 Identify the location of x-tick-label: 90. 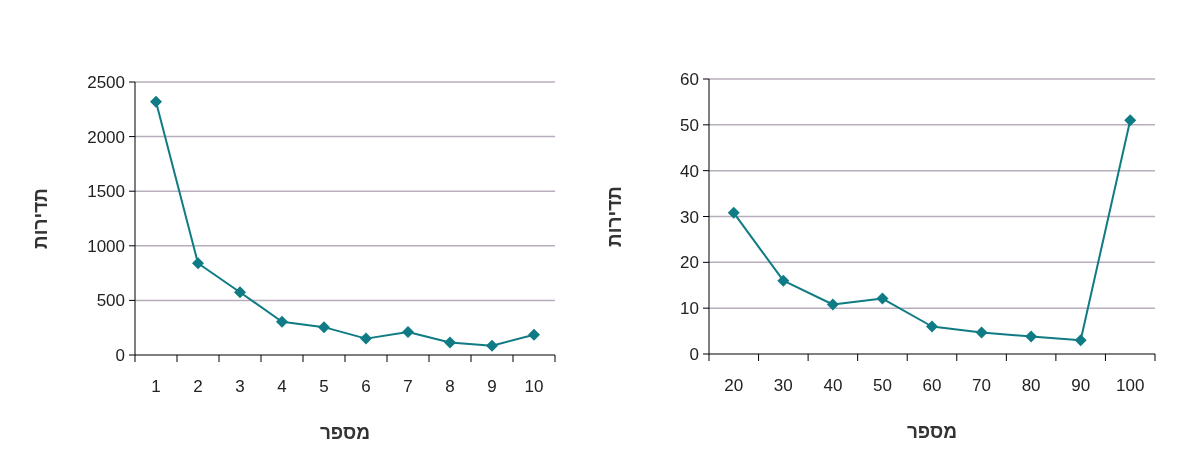
(1081, 385).